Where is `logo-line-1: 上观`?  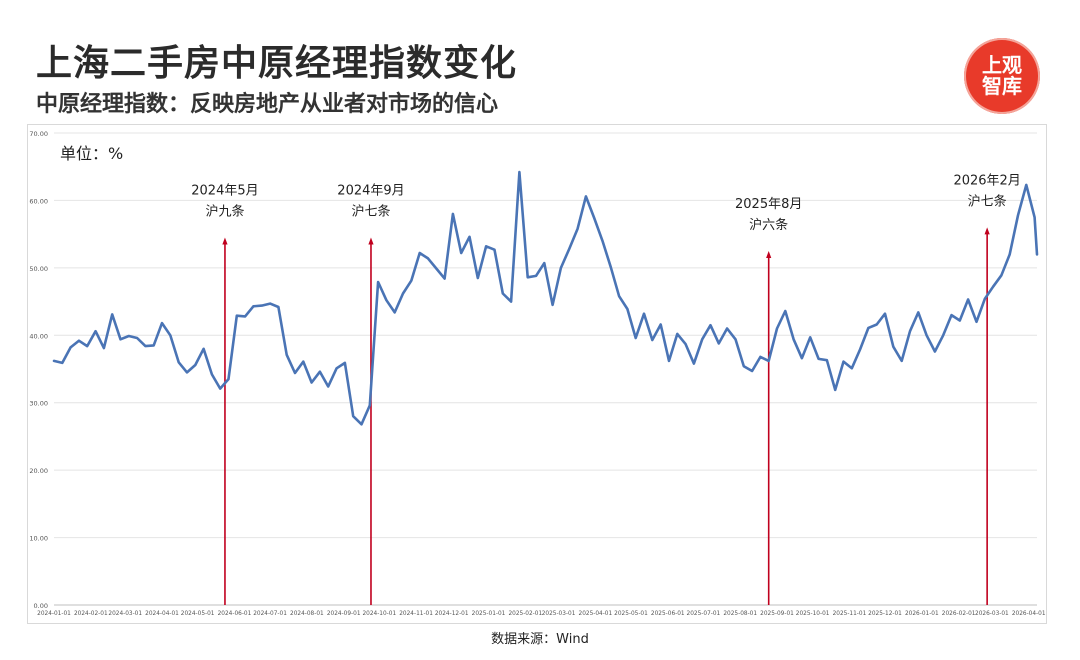 logo-line-1: 上观 is located at coordinates (1002, 65).